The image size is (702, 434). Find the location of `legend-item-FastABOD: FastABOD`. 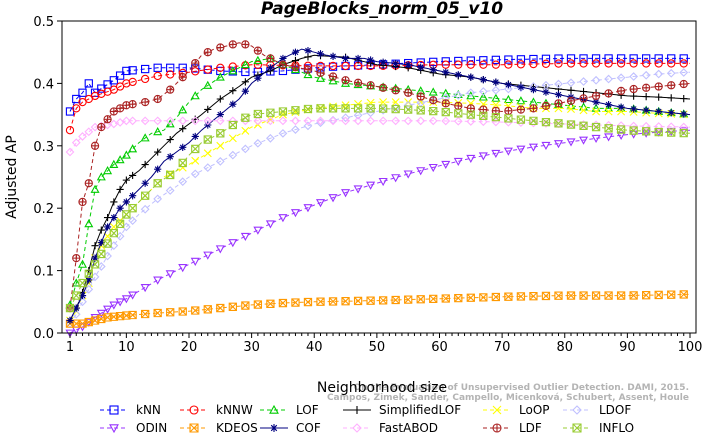

legend-item-FastABOD: FastABOD is located at coordinates (390, 427).